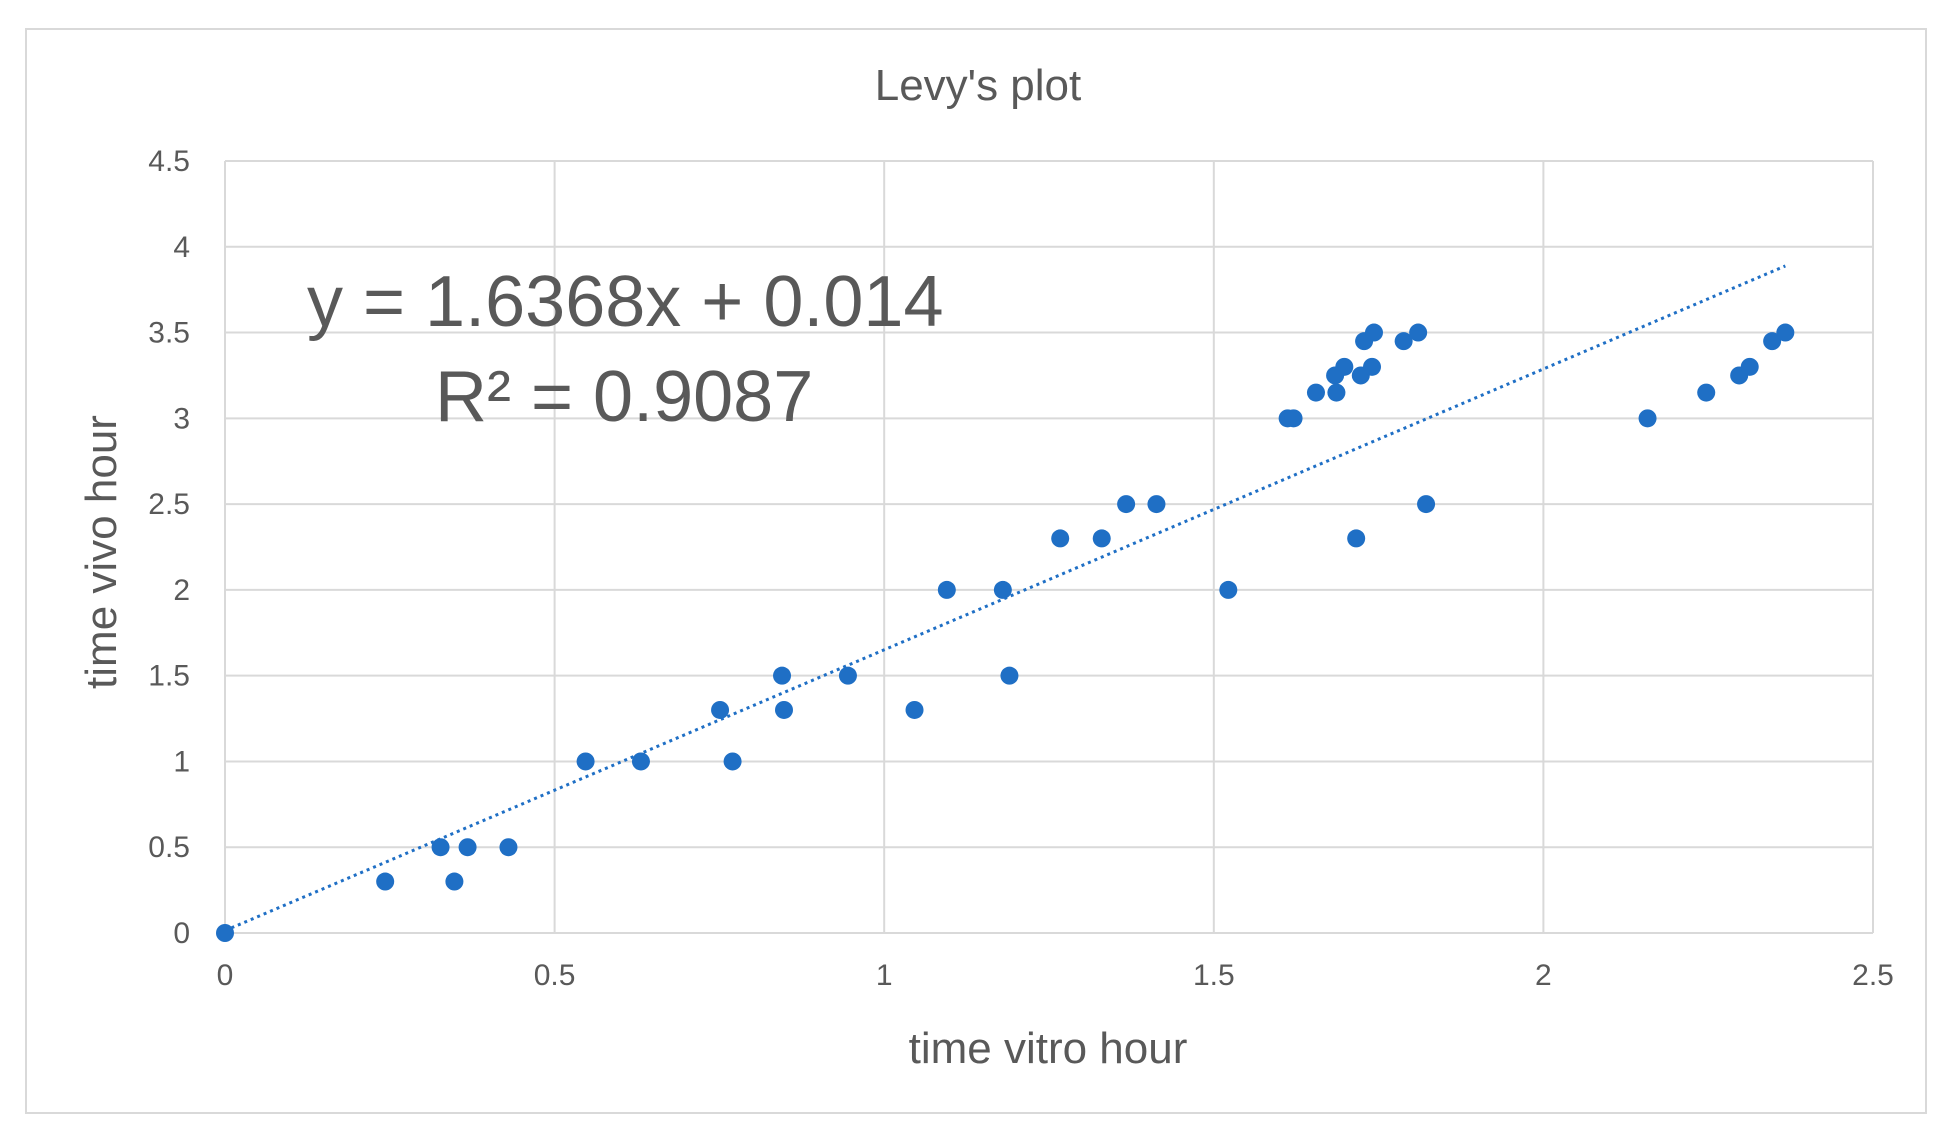 This screenshot has width=1945, height=1141. What do you see at coordinates (169, 504) in the screenshot?
I see `y-tick-label: 2.5` at bounding box center [169, 504].